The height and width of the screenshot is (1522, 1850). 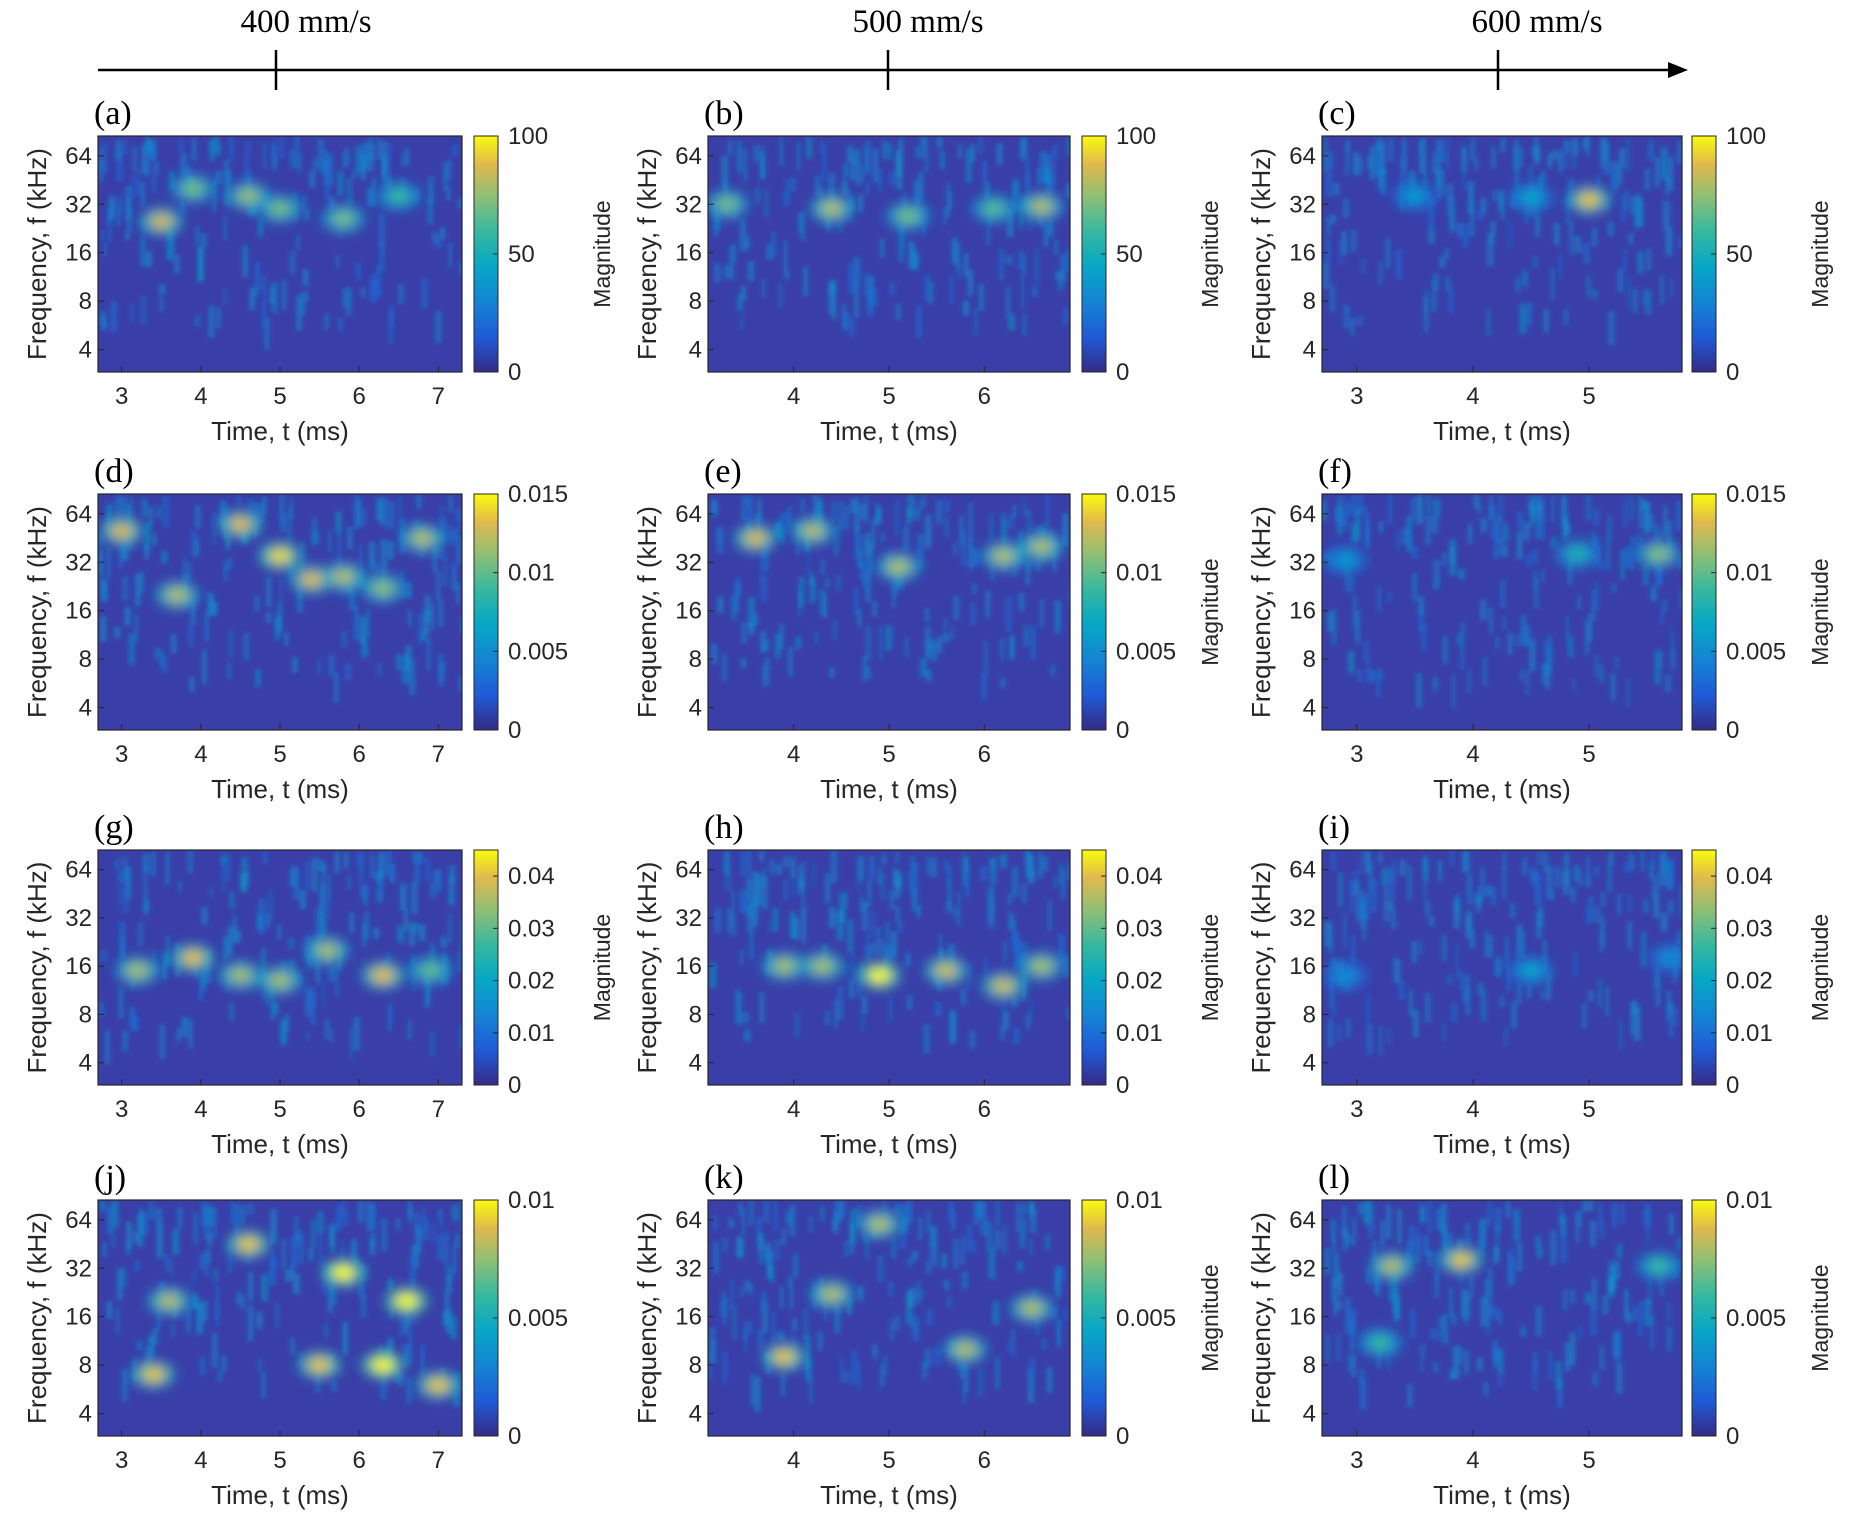 I want to click on x-axis-label: Time, t (ms), so click(x=889, y=431).